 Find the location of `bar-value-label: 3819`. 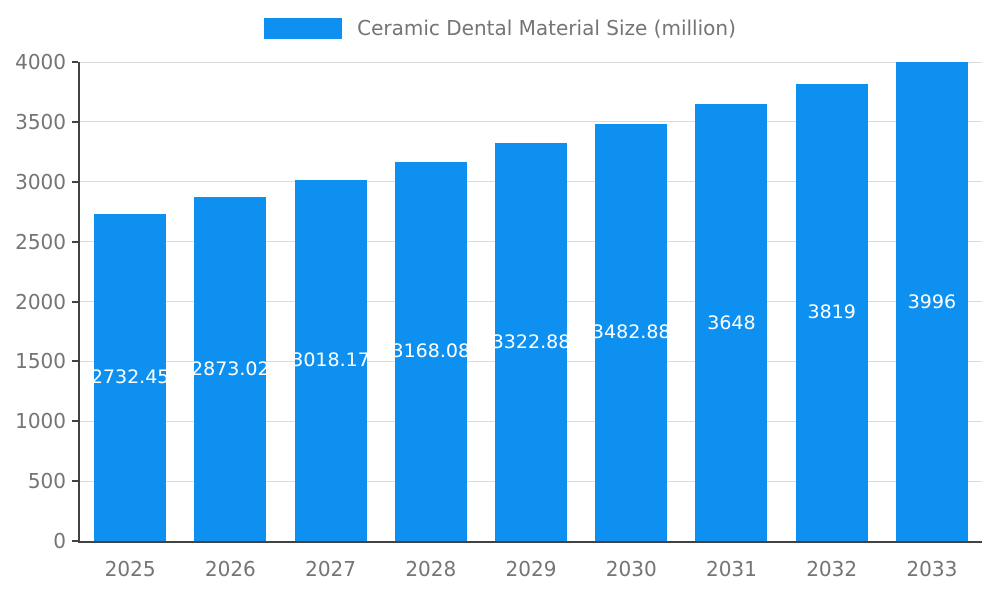

bar-value-label: 3819 is located at coordinates (831, 312).